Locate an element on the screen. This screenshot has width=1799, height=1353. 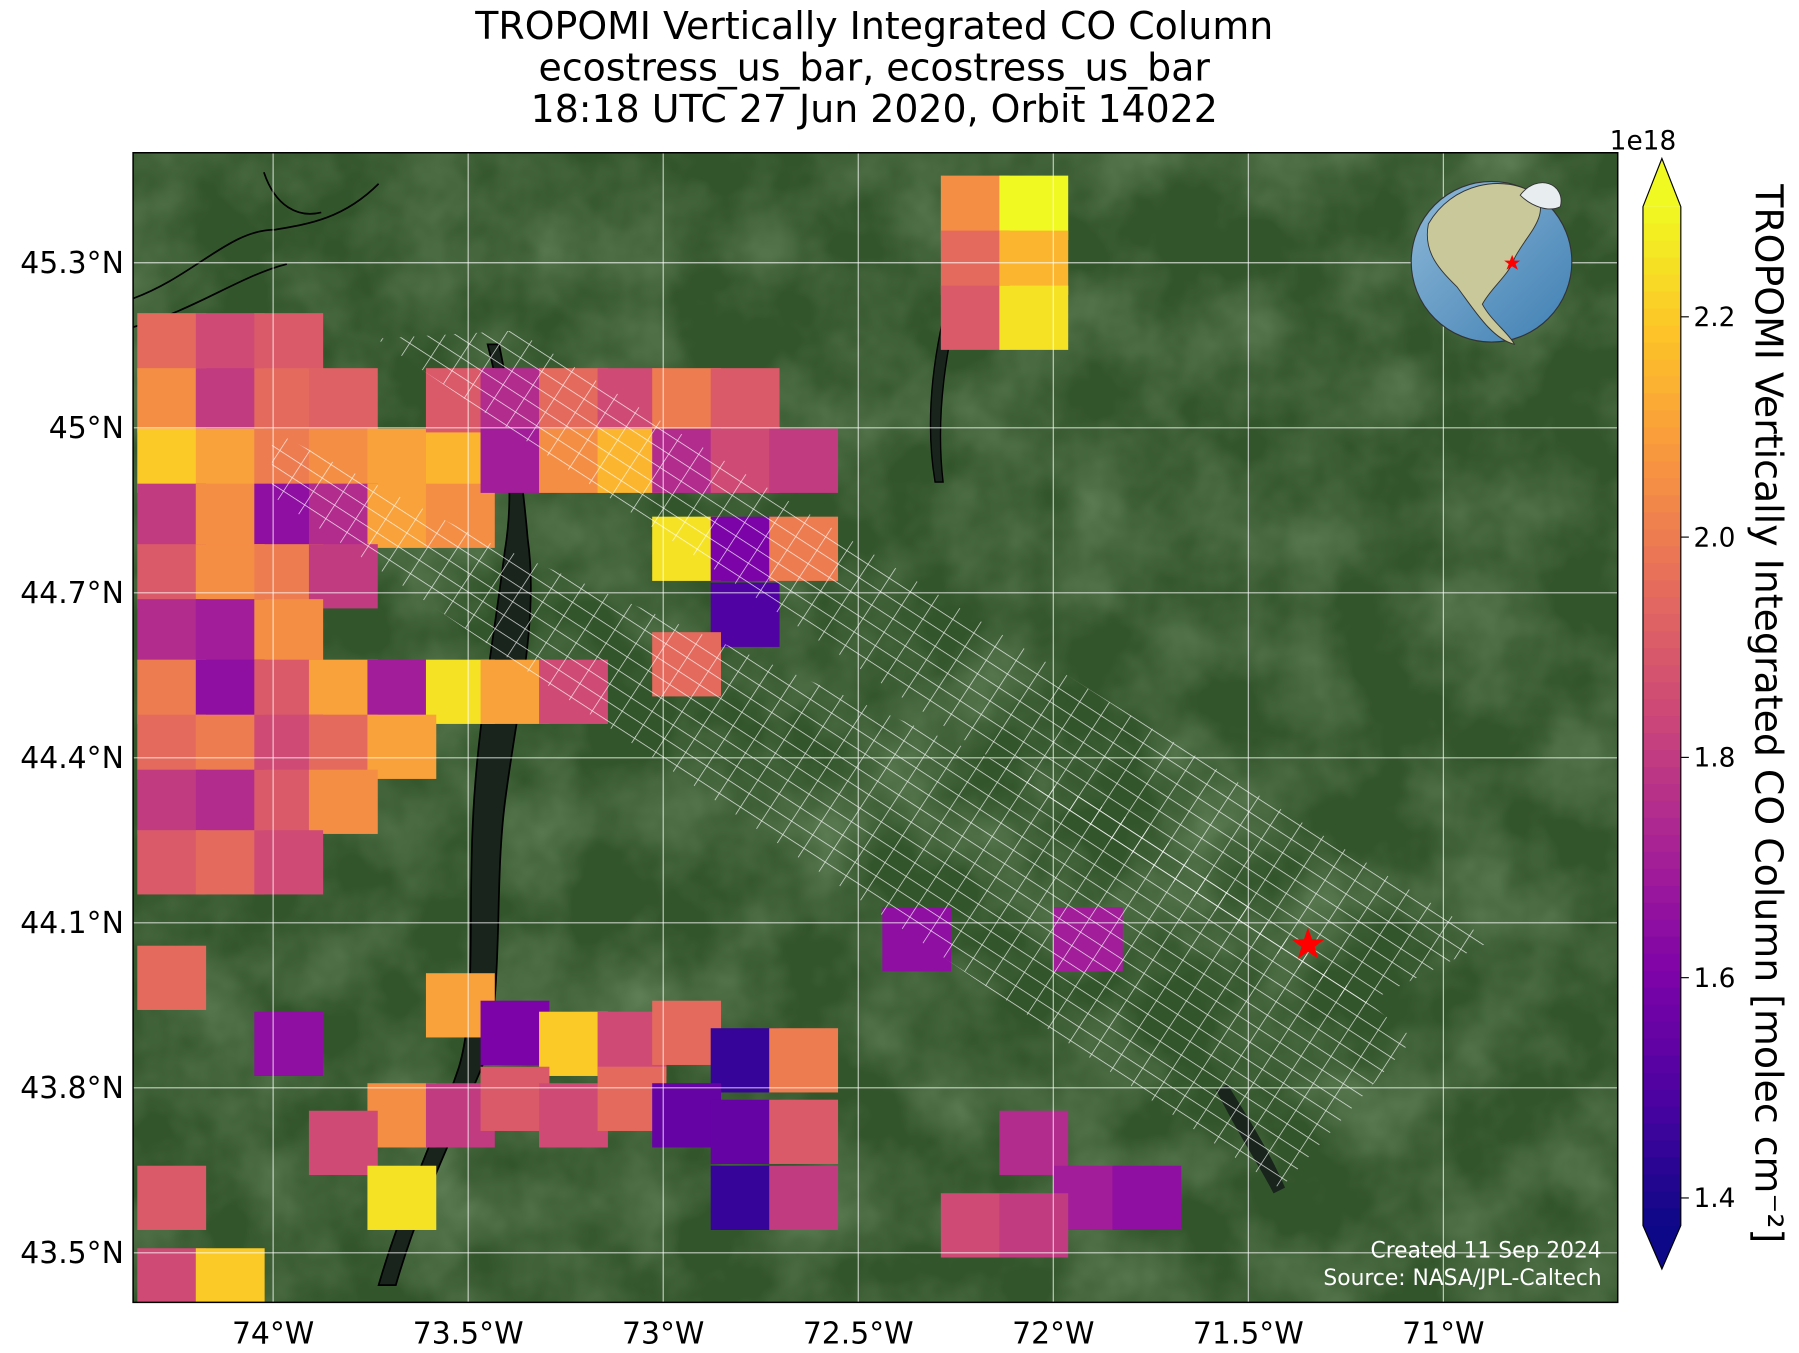
x-tick-label: 71.5°W is located at coordinates (1248, 1334).